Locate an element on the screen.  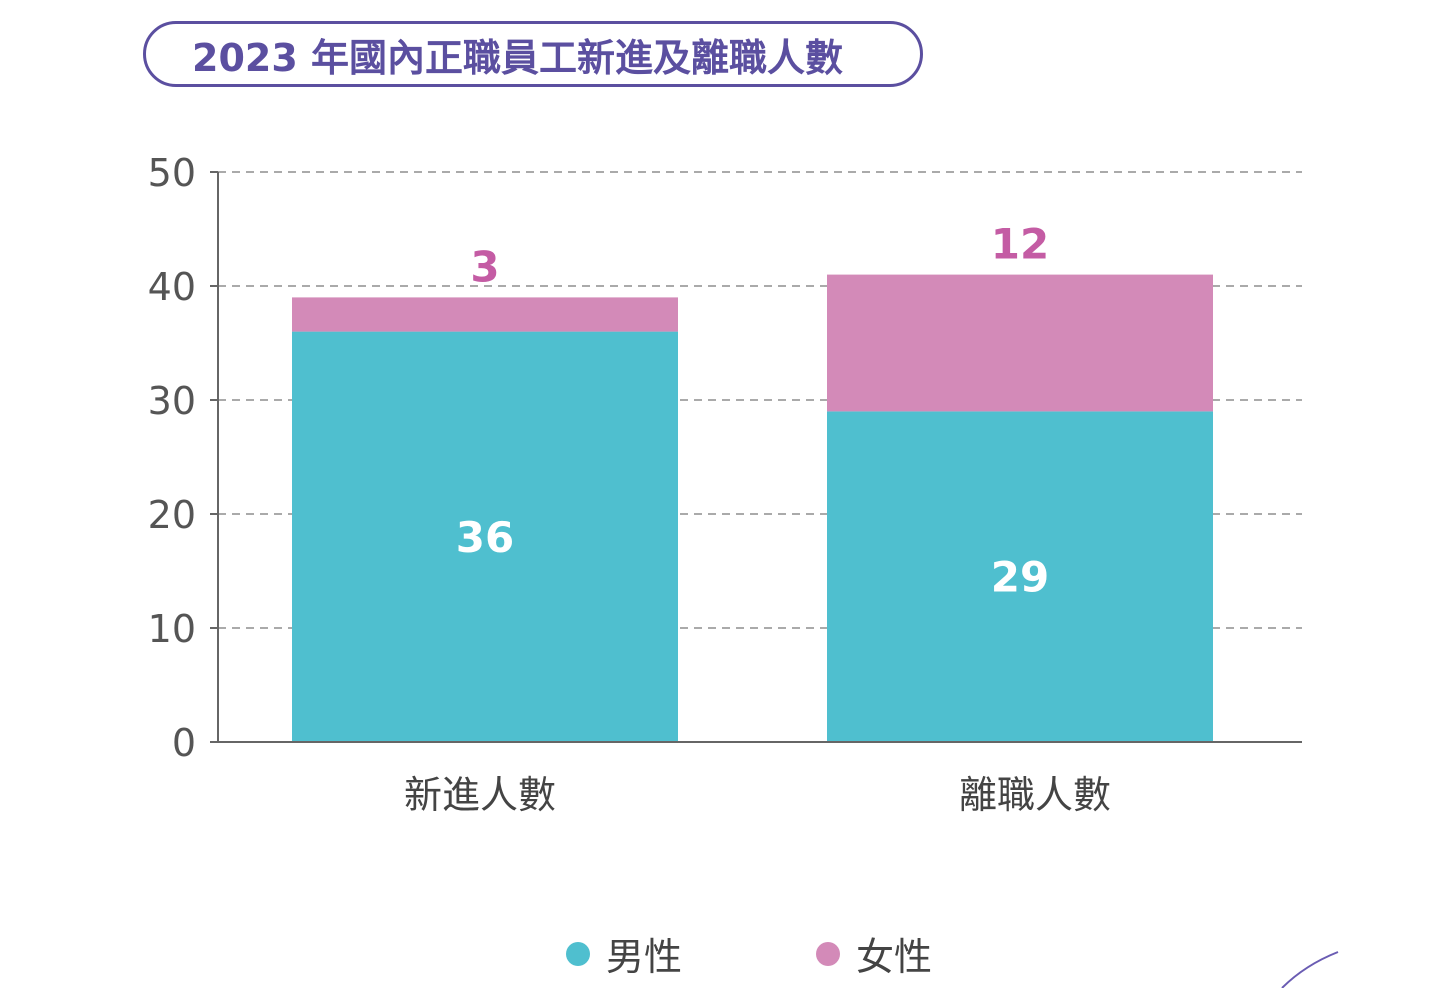
legend-swatch-male is located at coordinates (578, 953).